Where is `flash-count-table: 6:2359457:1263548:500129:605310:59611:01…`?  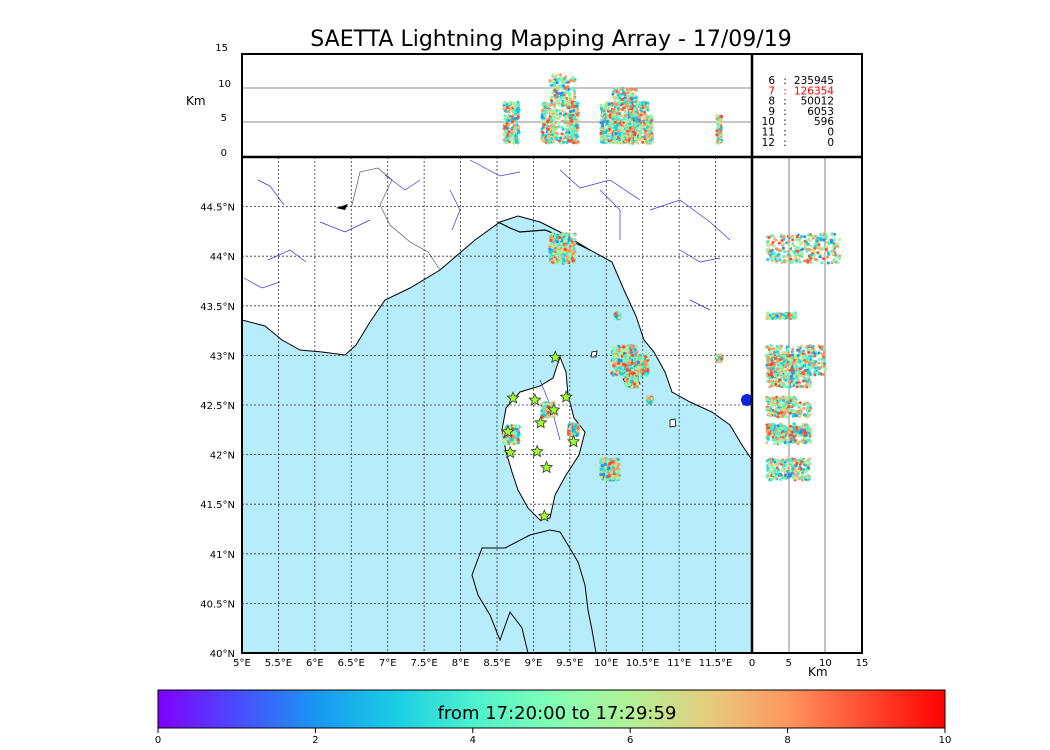 flash-count-table: 6:2359457:1263548:500129:605310:59611:01… is located at coordinates (798, 112).